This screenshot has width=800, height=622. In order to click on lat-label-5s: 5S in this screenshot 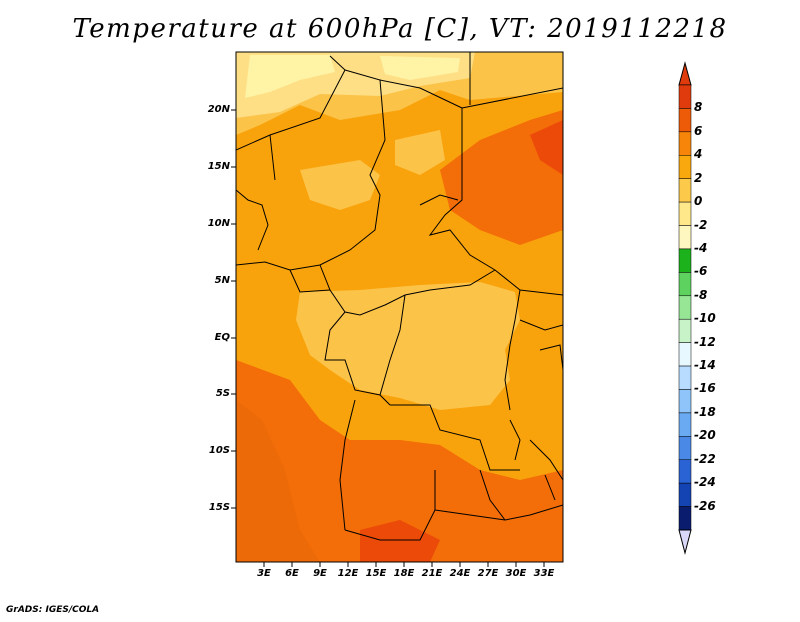, I will do `click(222, 393)`.